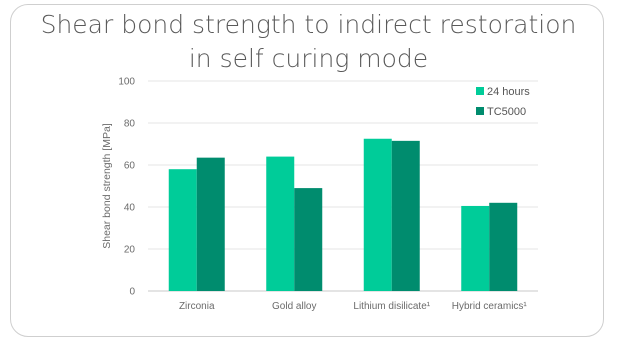  What do you see at coordinates (506, 112) in the screenshot?
I see `legend-label: TC5000` at bounding box center [506, 112].